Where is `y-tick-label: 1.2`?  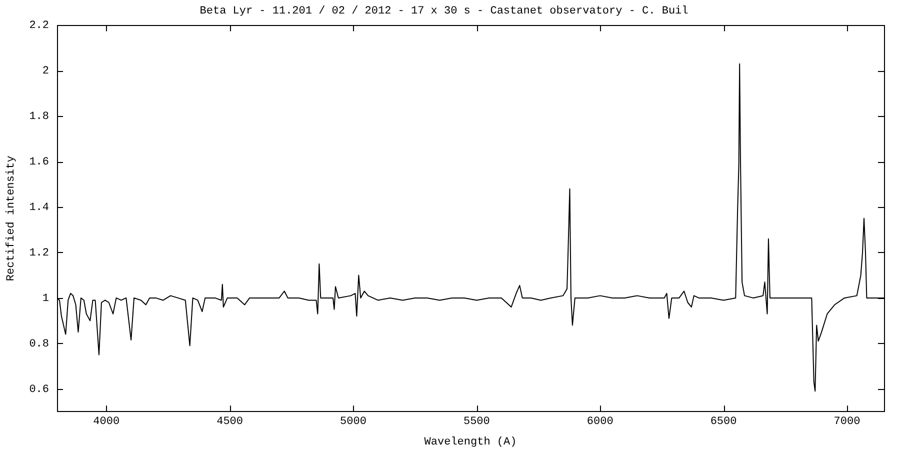 y-tick-label: 1.2 is located at coordinates (39, 253).